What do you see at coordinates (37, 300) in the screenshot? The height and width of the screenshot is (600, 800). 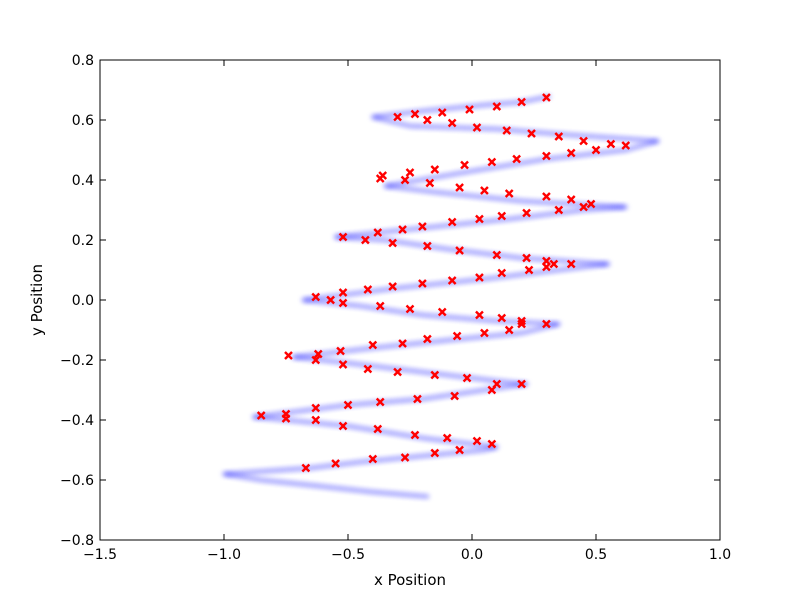 I see `y-axis-label: y Position` at bounding box center [37, 300].